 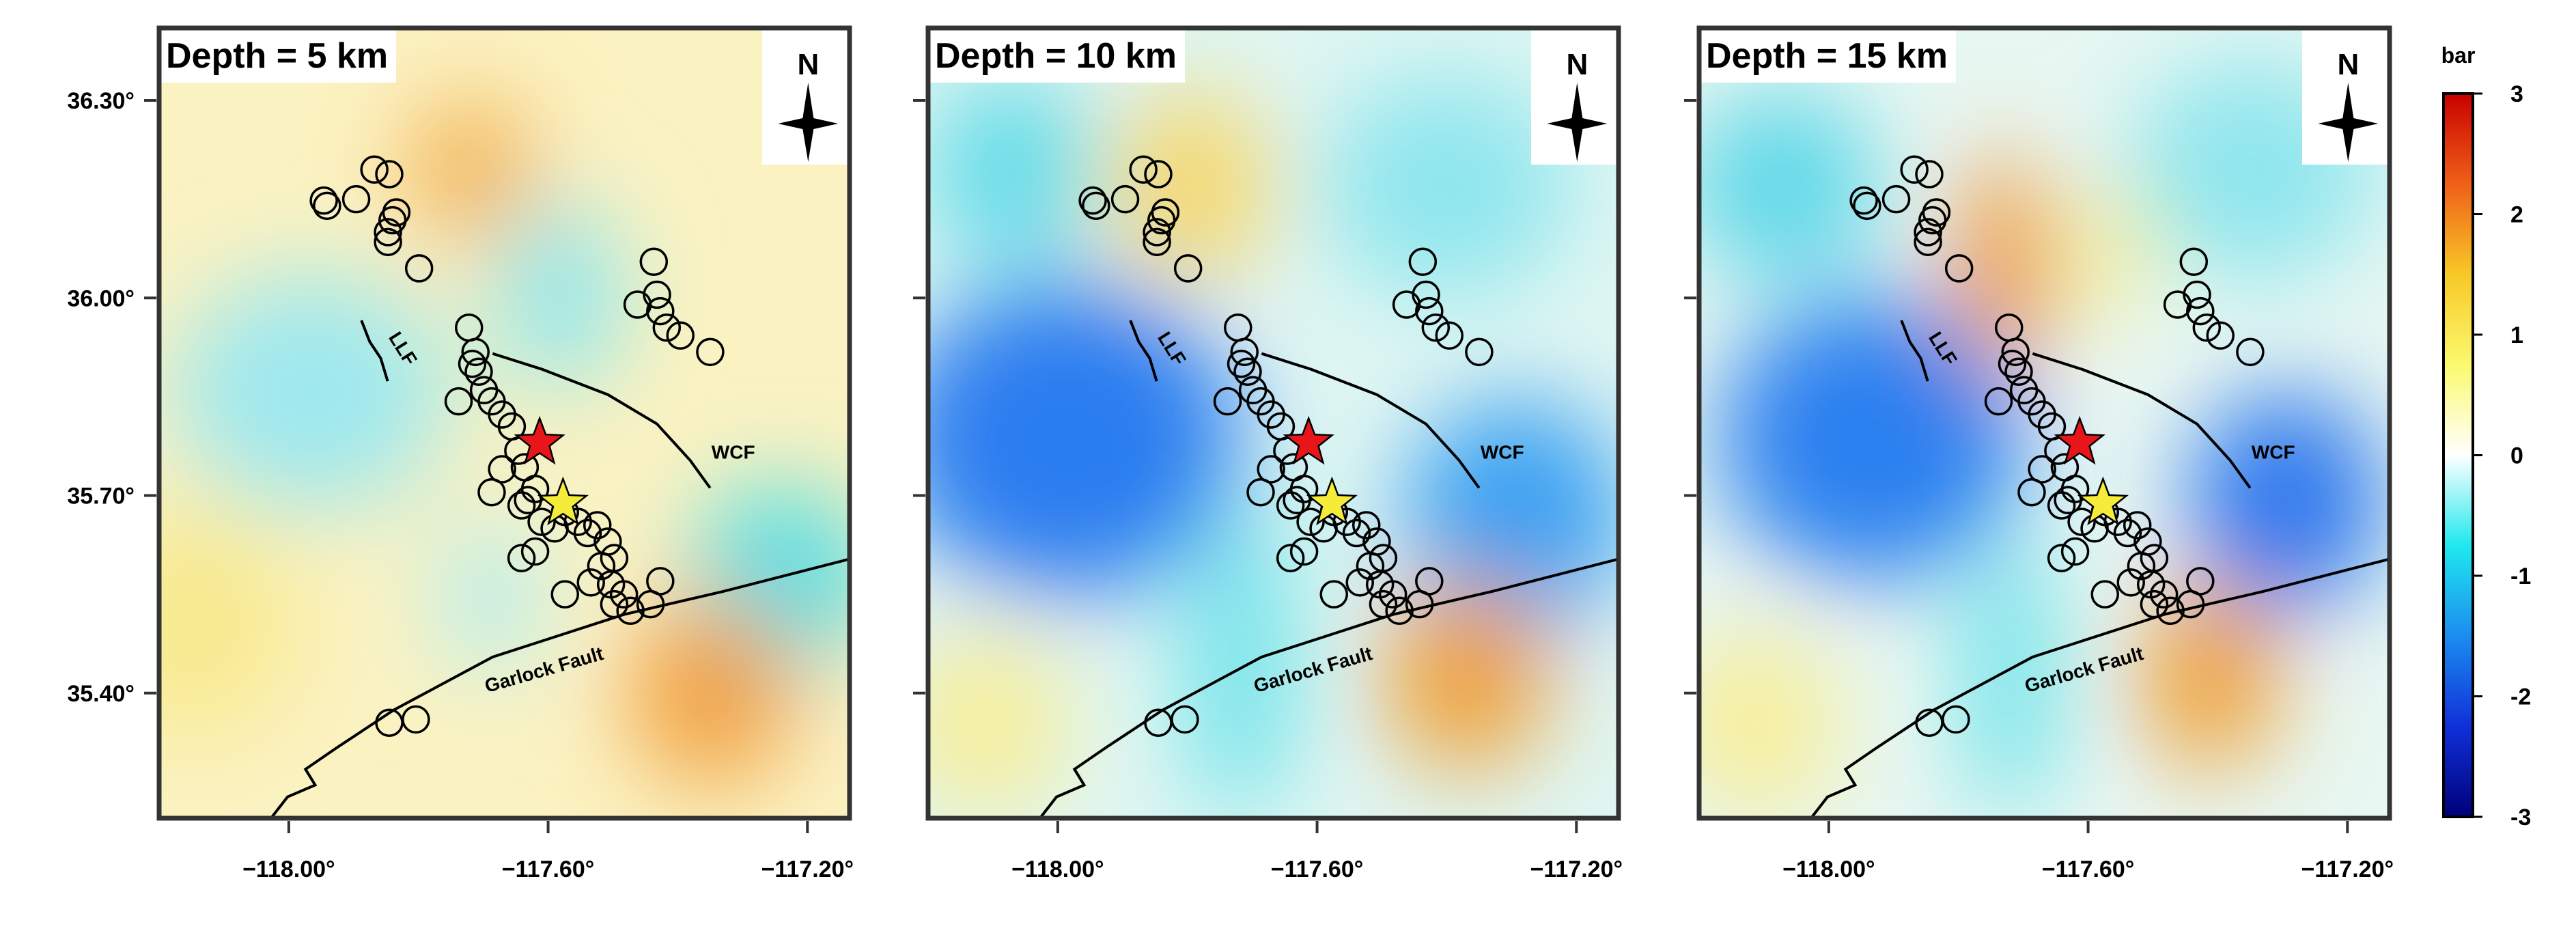 What do you see at coordinates (2516, 215) in the screenshot?
I see `colorbar-tick-label: 2` at bounding box center [2516, 215].